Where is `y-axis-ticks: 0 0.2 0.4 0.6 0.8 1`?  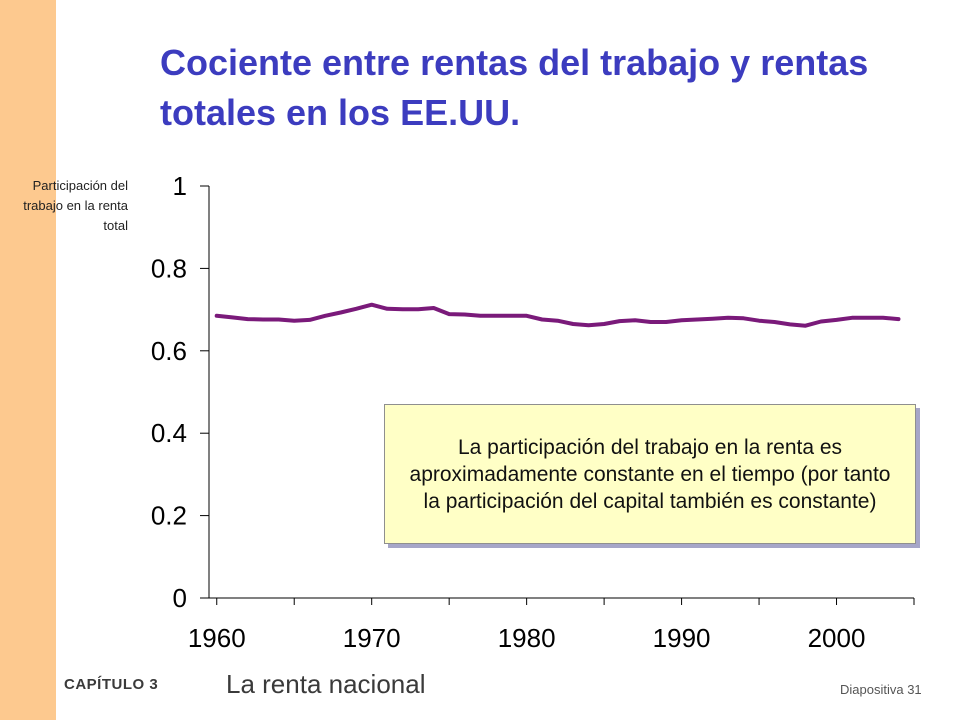
y-axis-ticks: 0 0.2 0.4 0.6 0.8 1 is located at coordinates (180, 392).